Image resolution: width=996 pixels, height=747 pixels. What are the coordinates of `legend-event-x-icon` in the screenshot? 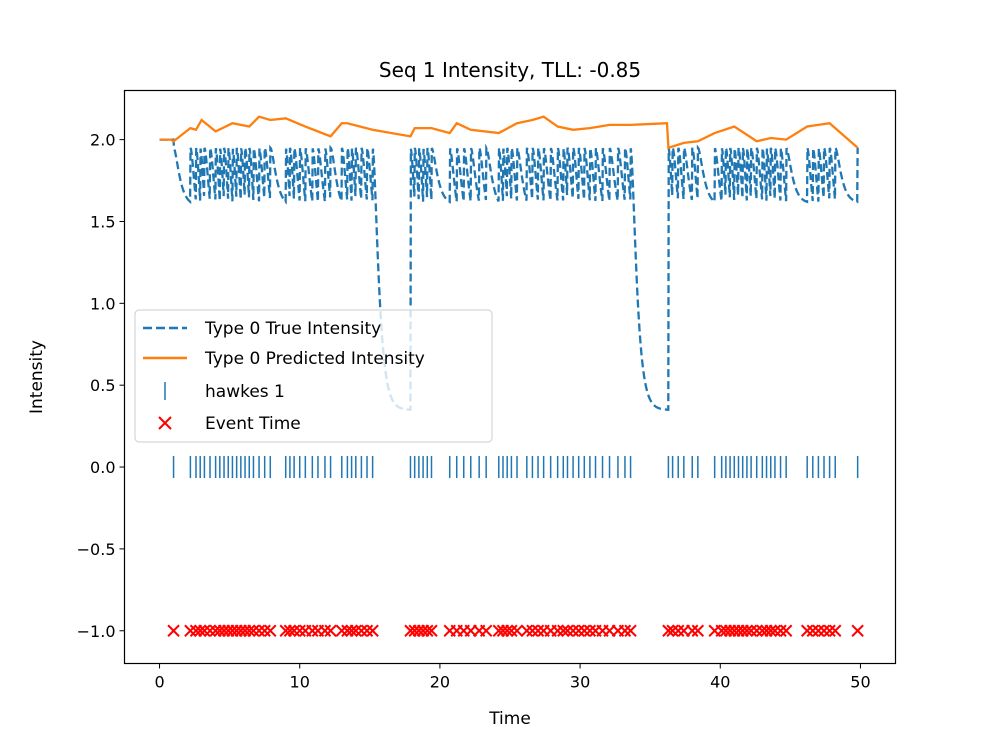 It's located at (165, 423).